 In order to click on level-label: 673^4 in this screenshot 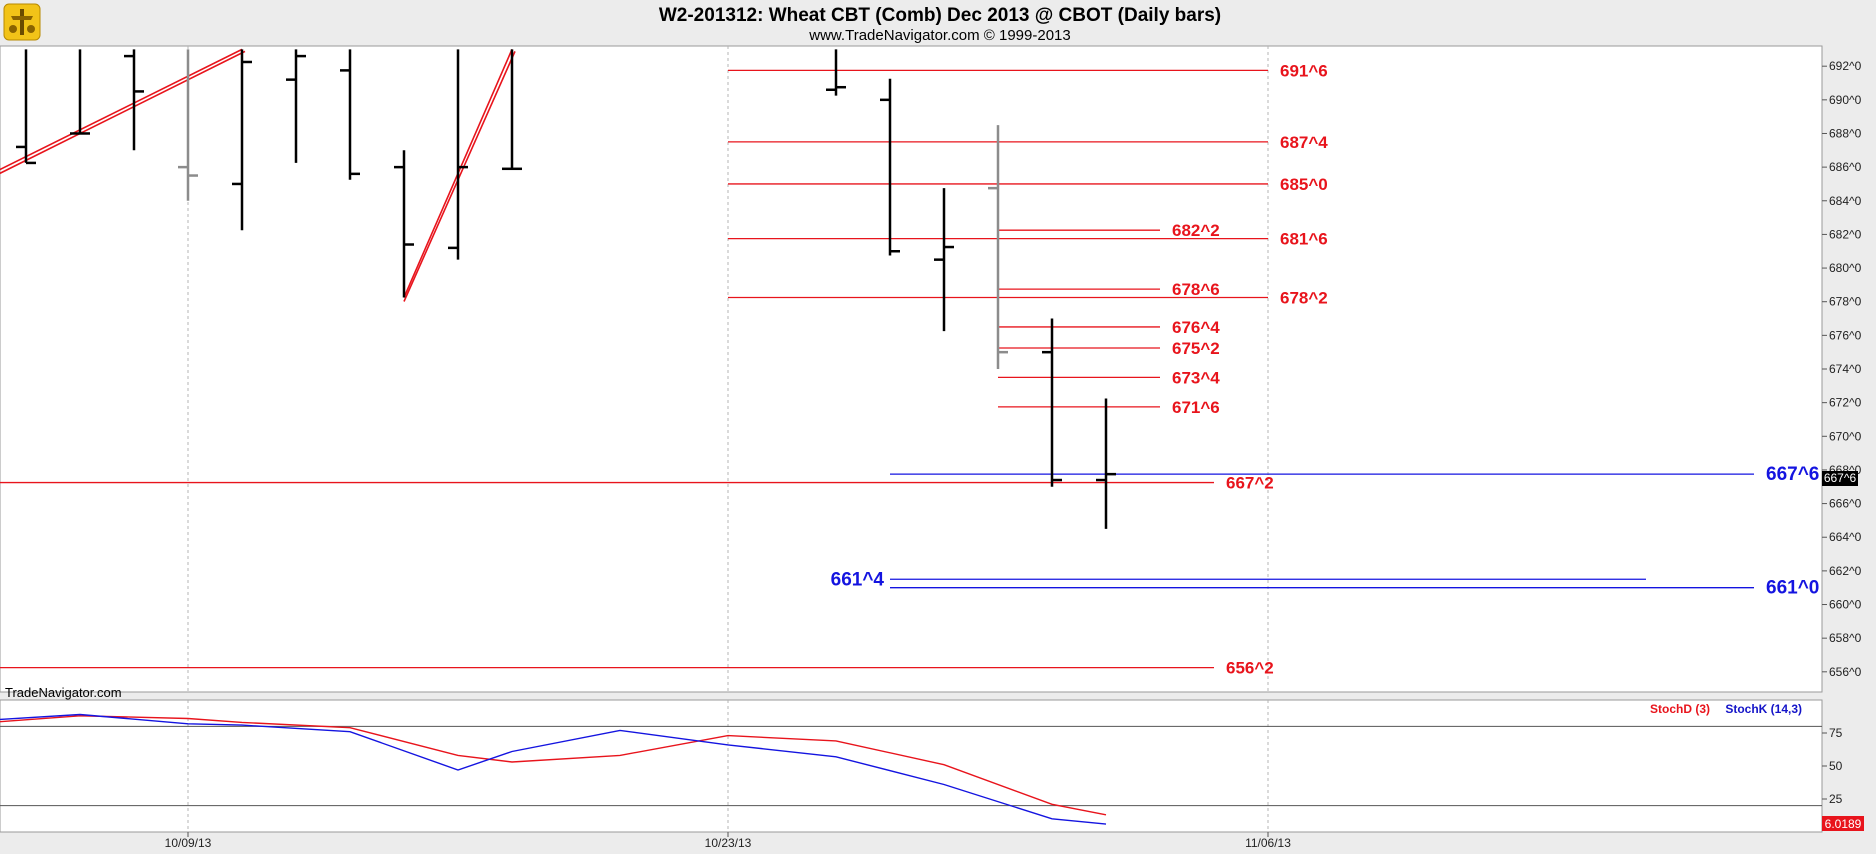, I will do `click(1196, 377)`.